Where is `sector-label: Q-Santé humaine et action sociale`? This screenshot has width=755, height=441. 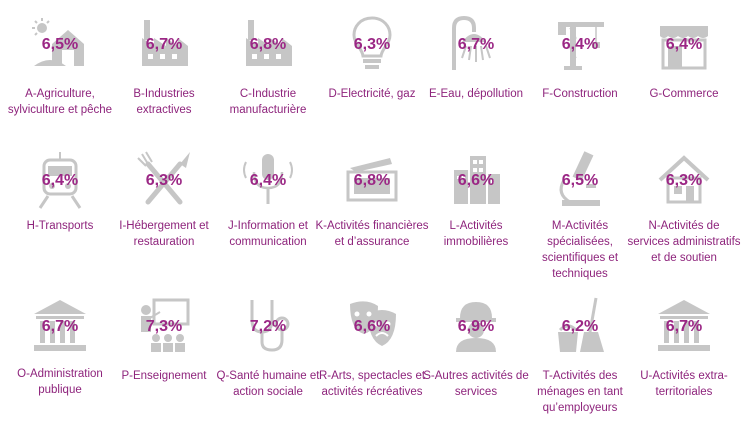 sector-label: Q-Santé humaine et action sociale is located at coordinates (268, 384).